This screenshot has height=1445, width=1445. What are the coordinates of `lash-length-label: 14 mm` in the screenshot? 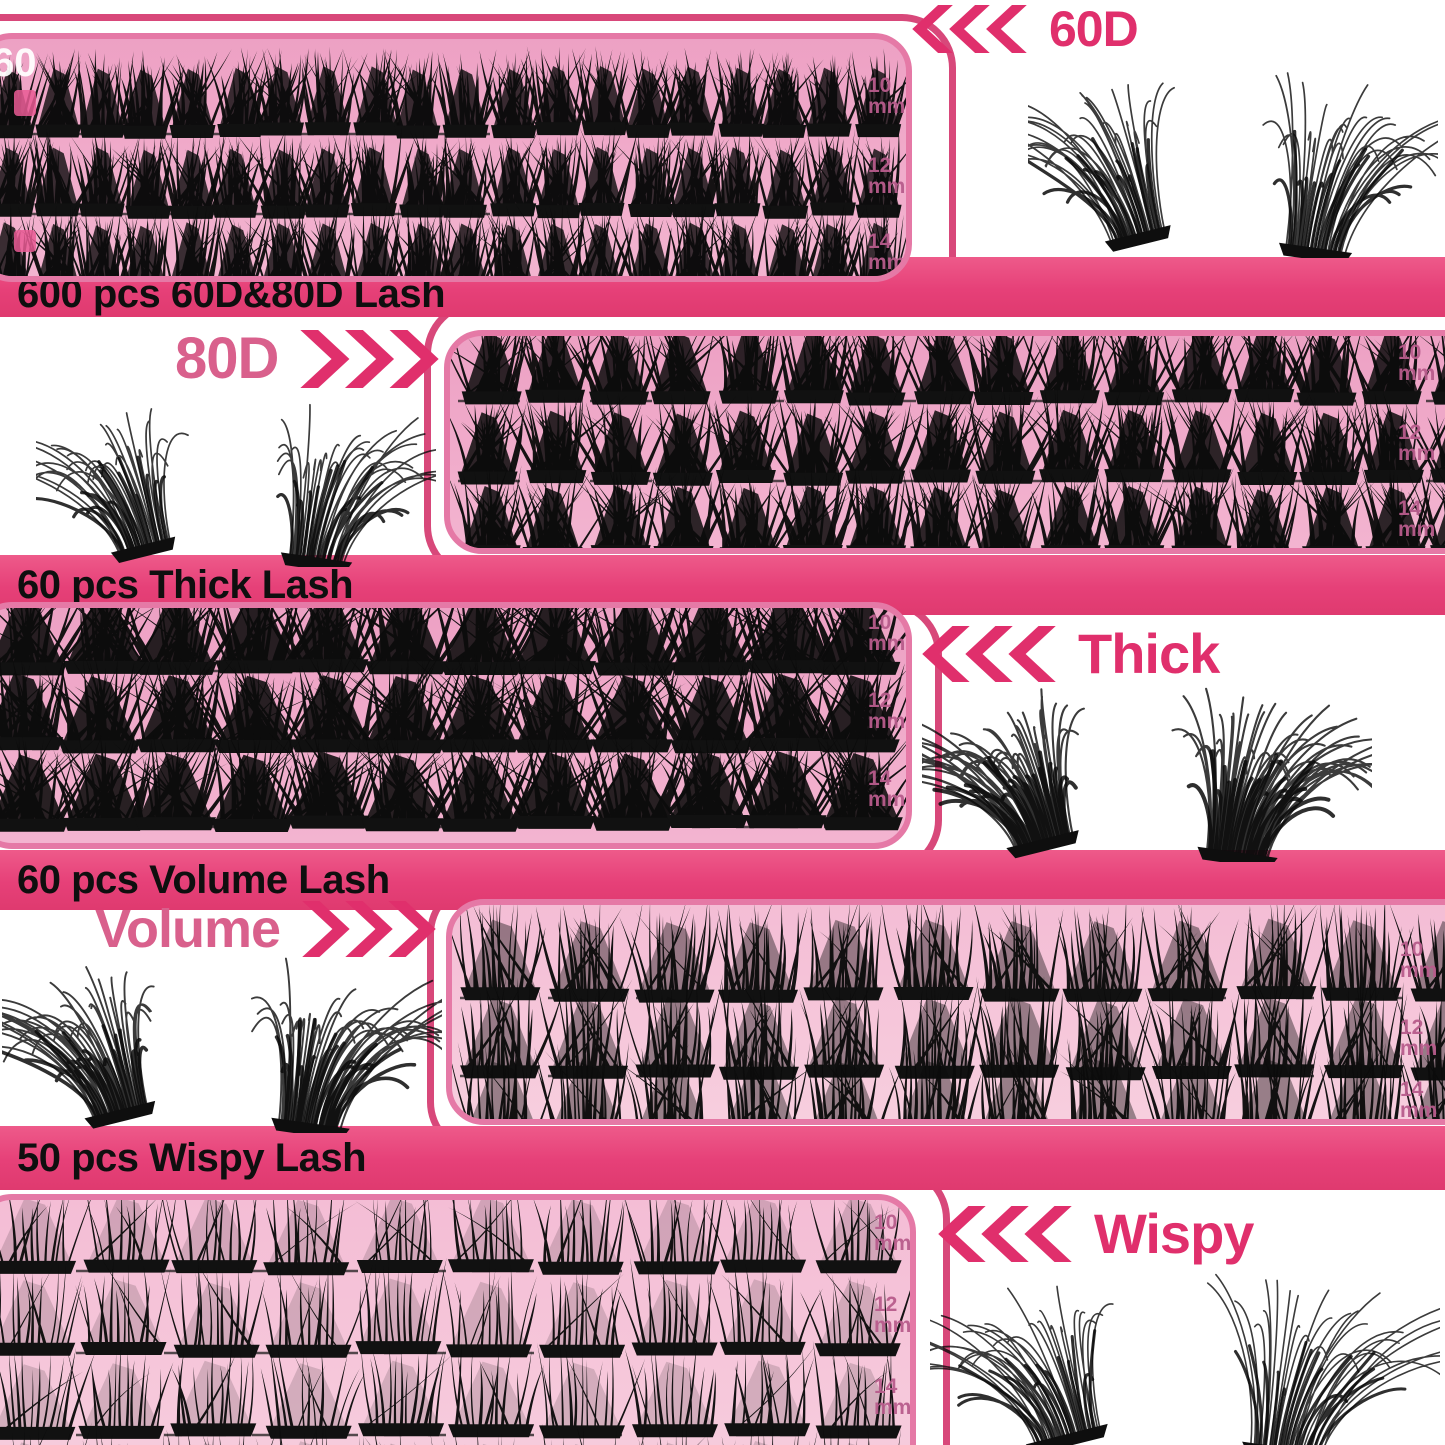 It's located at (887, 789).